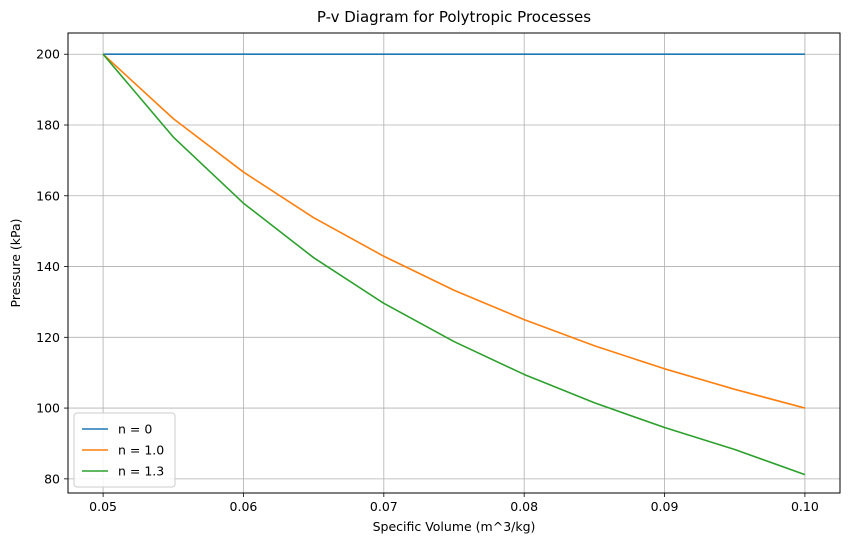  I want to click on x-axis-label: Specific Volume (m^3/kg), so click(454, 526).